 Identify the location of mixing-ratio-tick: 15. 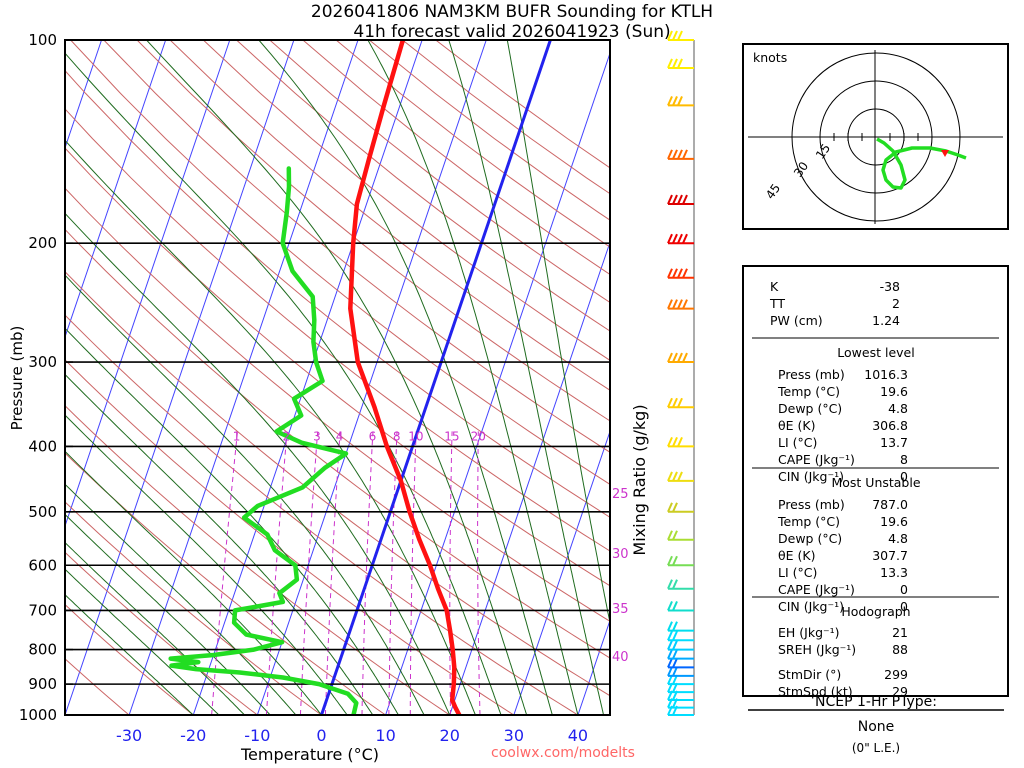
(451, 436).